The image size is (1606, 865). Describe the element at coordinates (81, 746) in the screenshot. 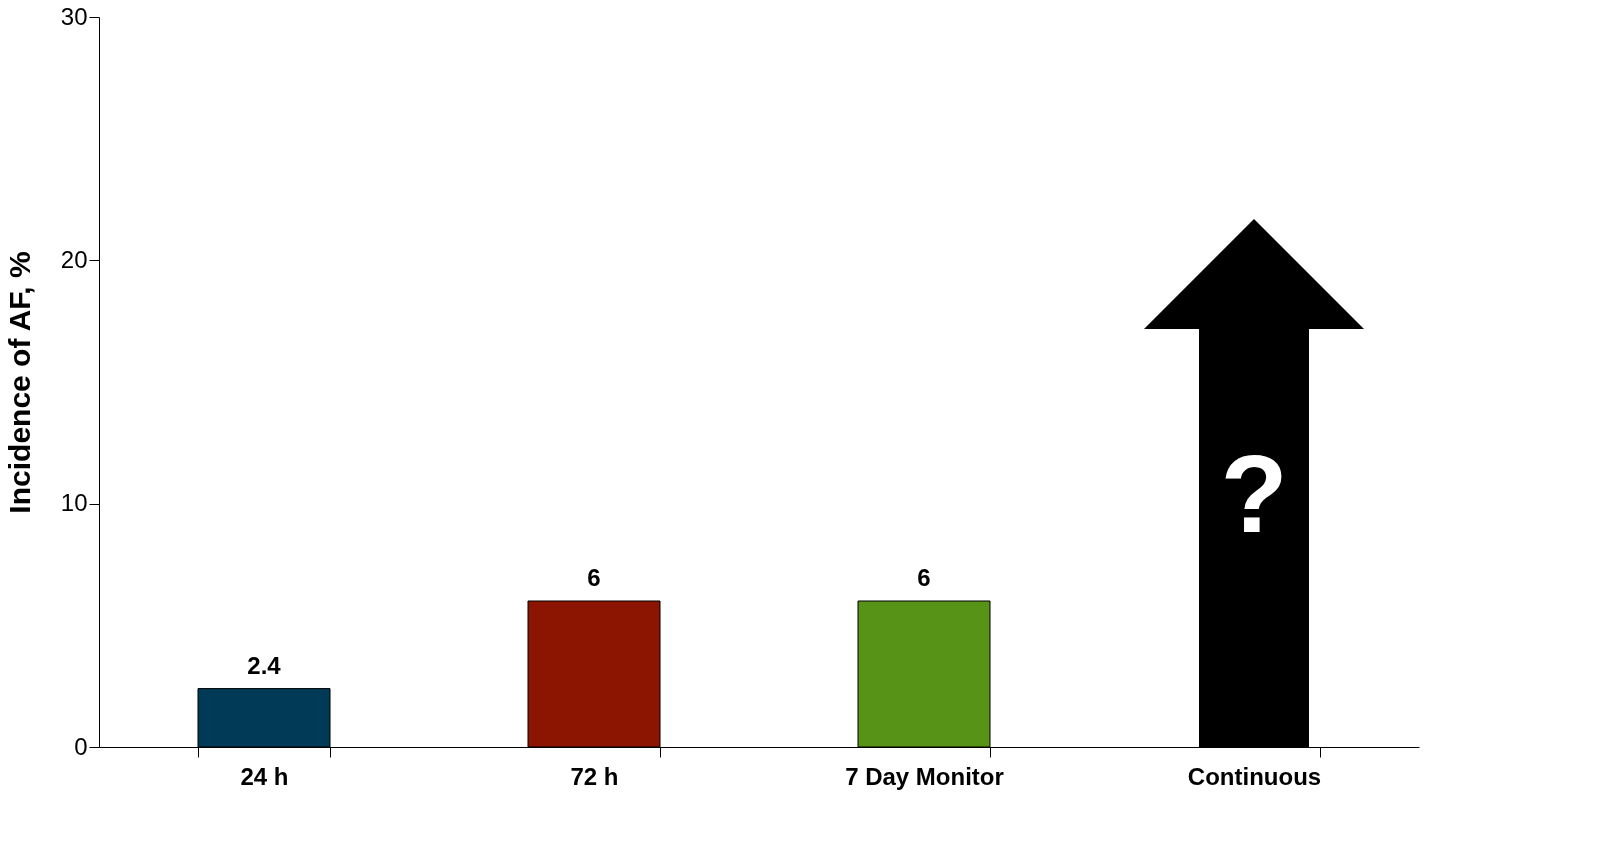

I see `y-tick-label: 0` at that location.